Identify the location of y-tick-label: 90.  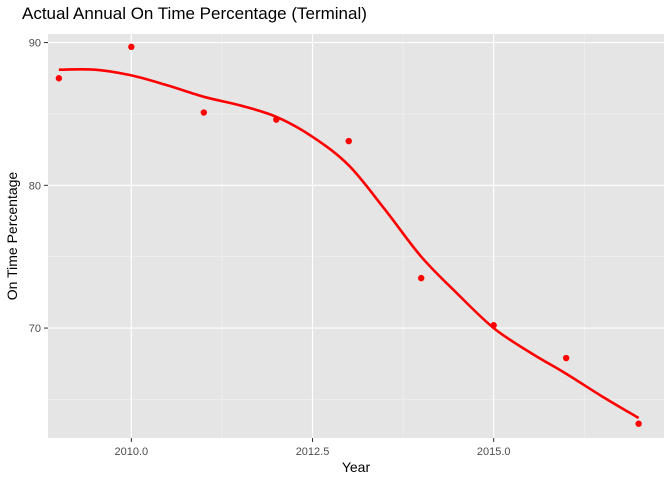
(35, 44).